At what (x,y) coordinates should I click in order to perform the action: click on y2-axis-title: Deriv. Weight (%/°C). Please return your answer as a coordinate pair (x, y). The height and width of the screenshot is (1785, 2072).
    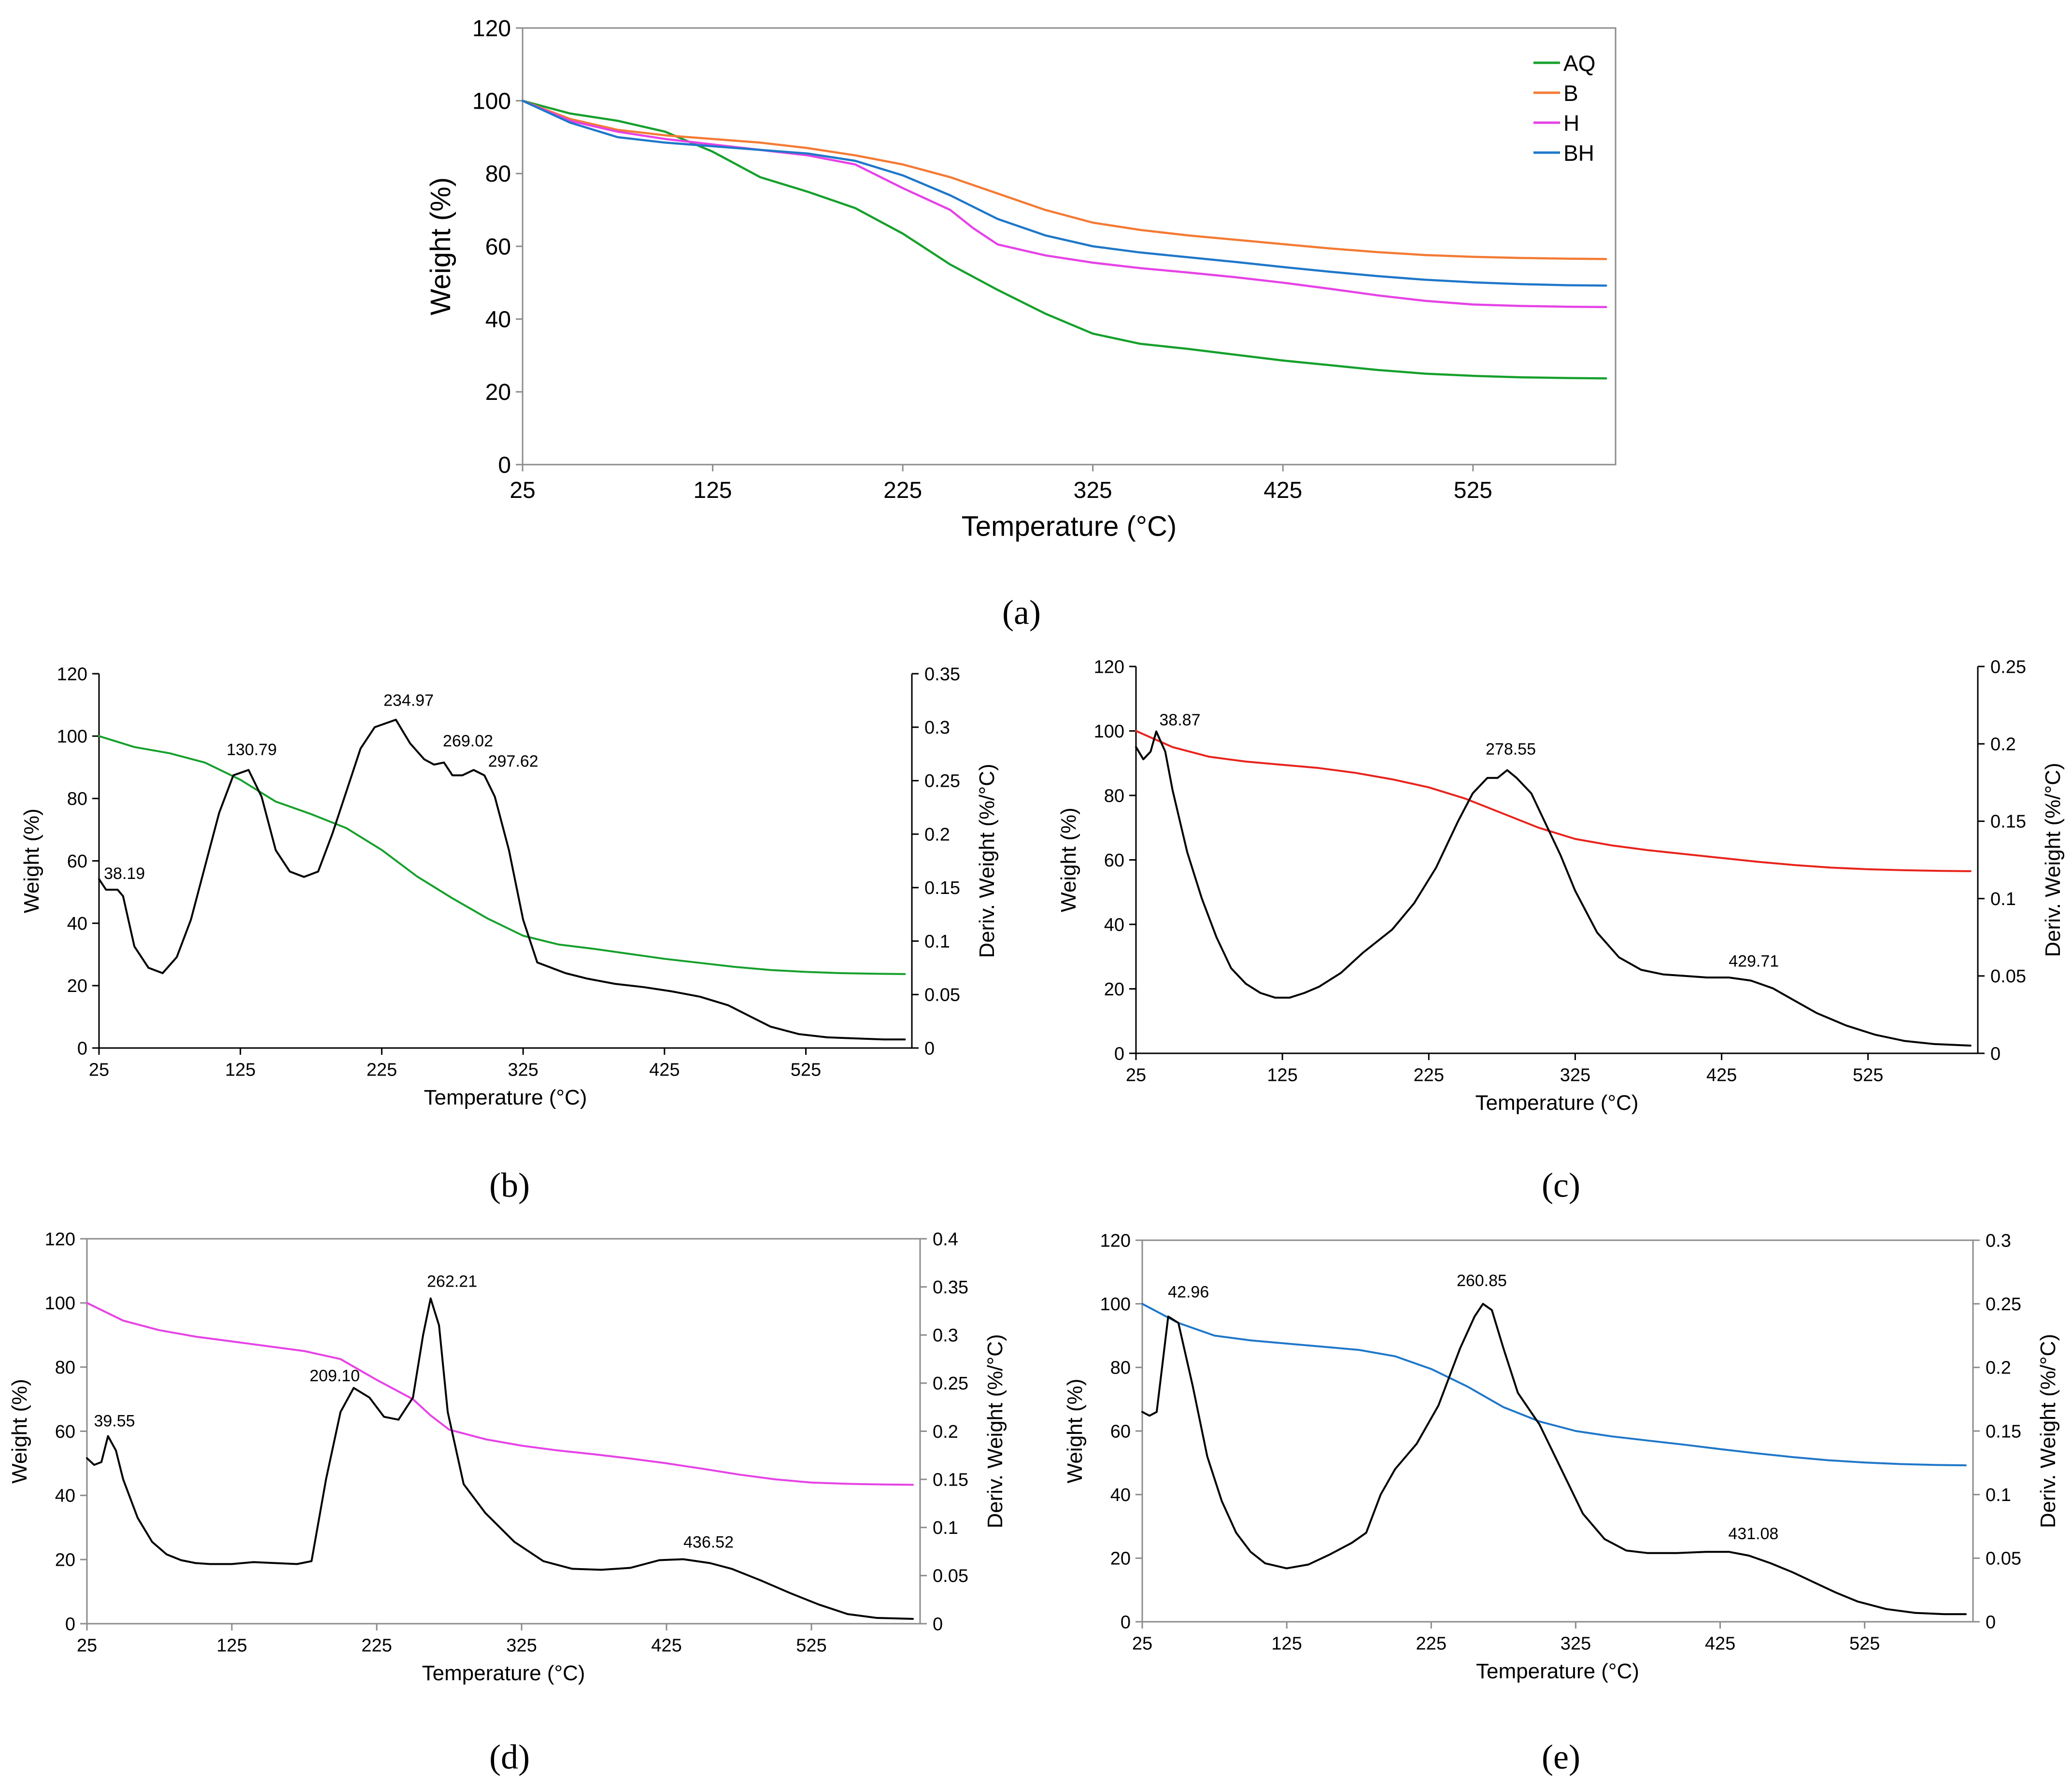
    Looking at the image, I should click on (2048, 1431).